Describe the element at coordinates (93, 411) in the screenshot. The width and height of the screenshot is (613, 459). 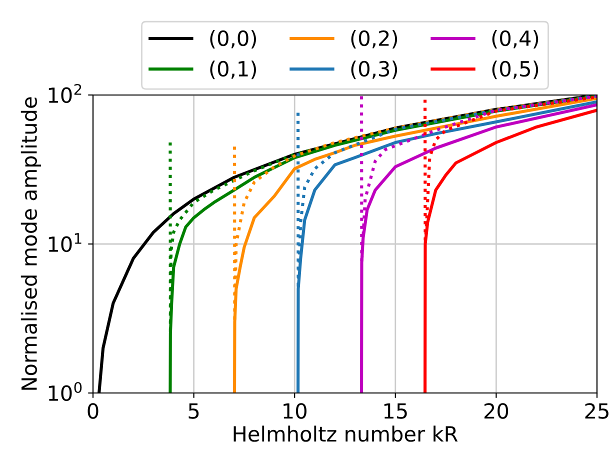
I see `x-tick-label: 0` at that location.